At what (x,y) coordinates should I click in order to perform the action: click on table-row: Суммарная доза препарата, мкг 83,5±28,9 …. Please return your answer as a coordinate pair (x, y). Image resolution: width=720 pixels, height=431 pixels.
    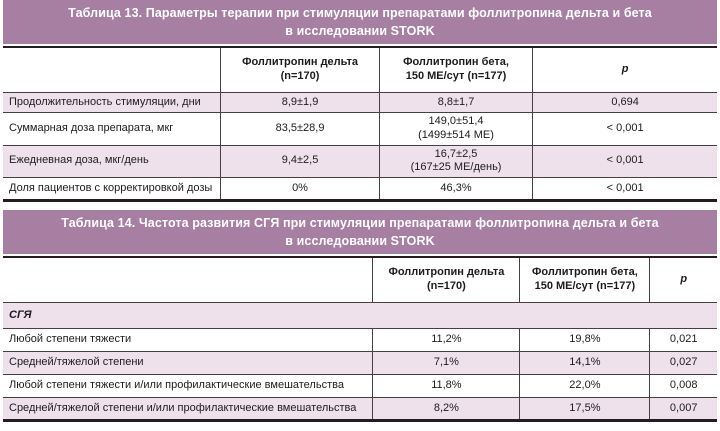
    Looking at the image, I should click on (360, 129).